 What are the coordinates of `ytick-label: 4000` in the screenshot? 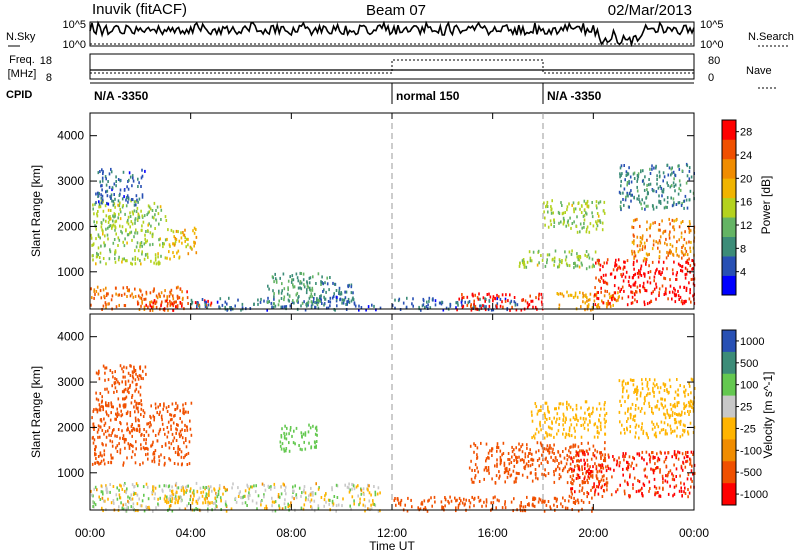 It's located at (70, 337).